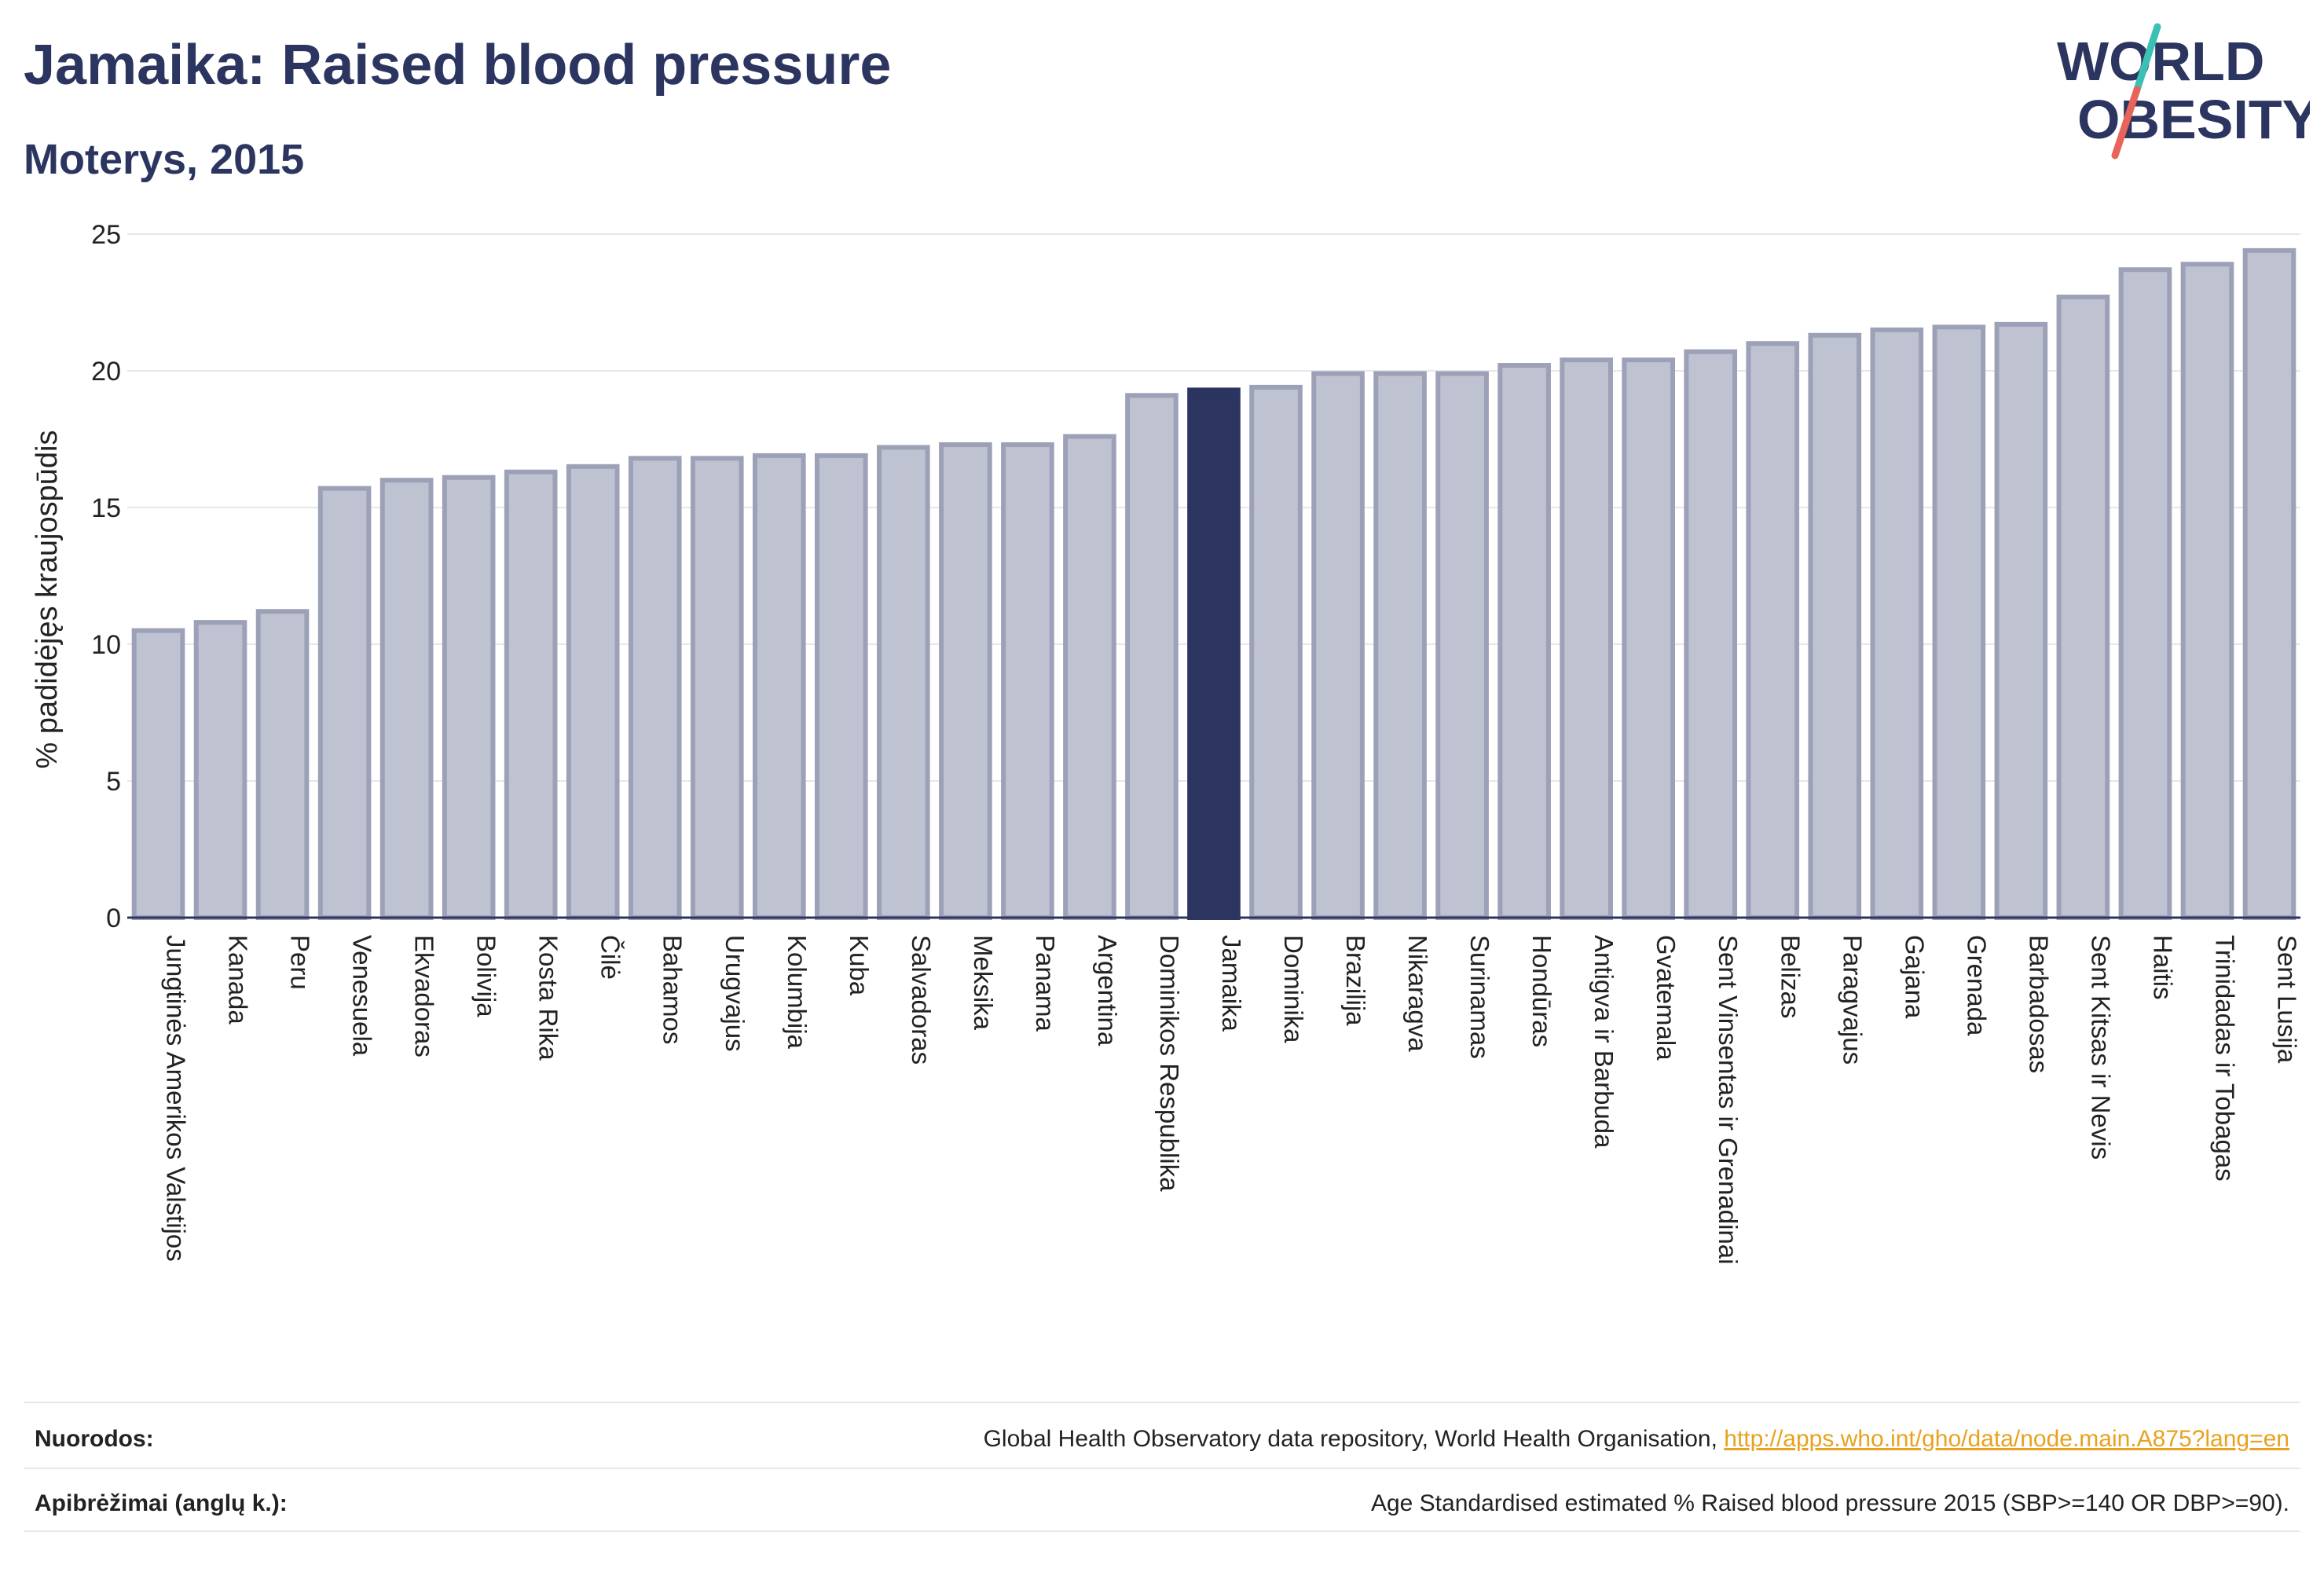 The image size is (2324, 1576). I want to click on y-tick-label: 20, so click(106, 372).